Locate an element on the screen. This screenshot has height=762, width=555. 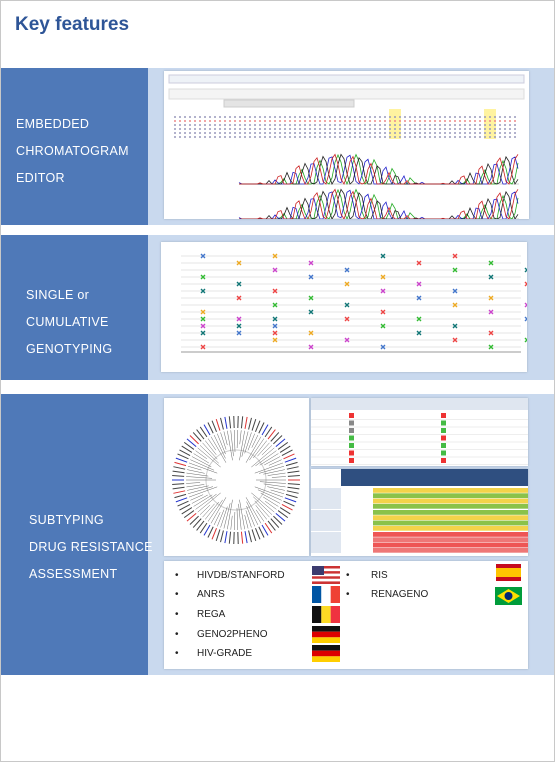
table-header is located at coordinates (434, 477).